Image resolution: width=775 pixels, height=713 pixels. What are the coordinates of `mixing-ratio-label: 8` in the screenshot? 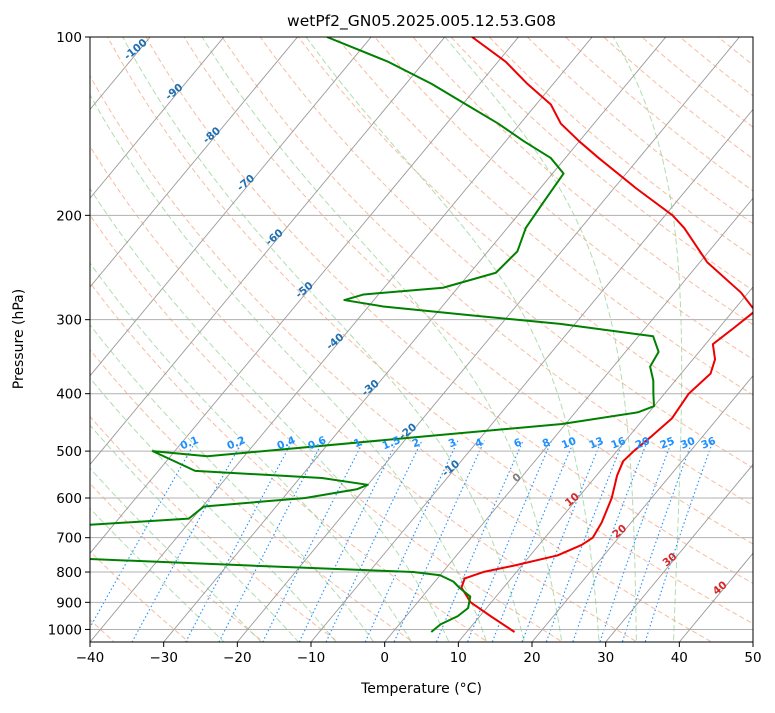 It's located at (546, 443).